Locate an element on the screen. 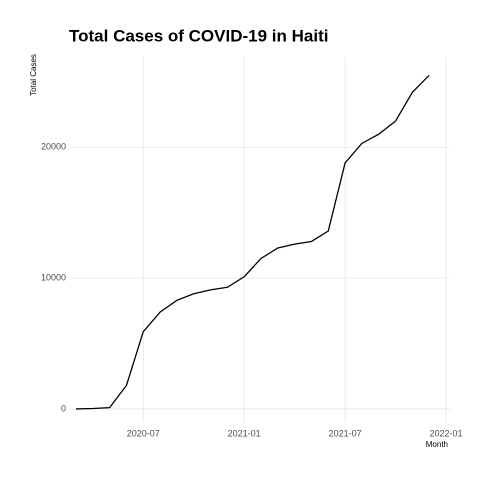 The height and width of the screenshot is (485, 480). x-tick-label: 2020-07 is located at coordinates (143, 433).